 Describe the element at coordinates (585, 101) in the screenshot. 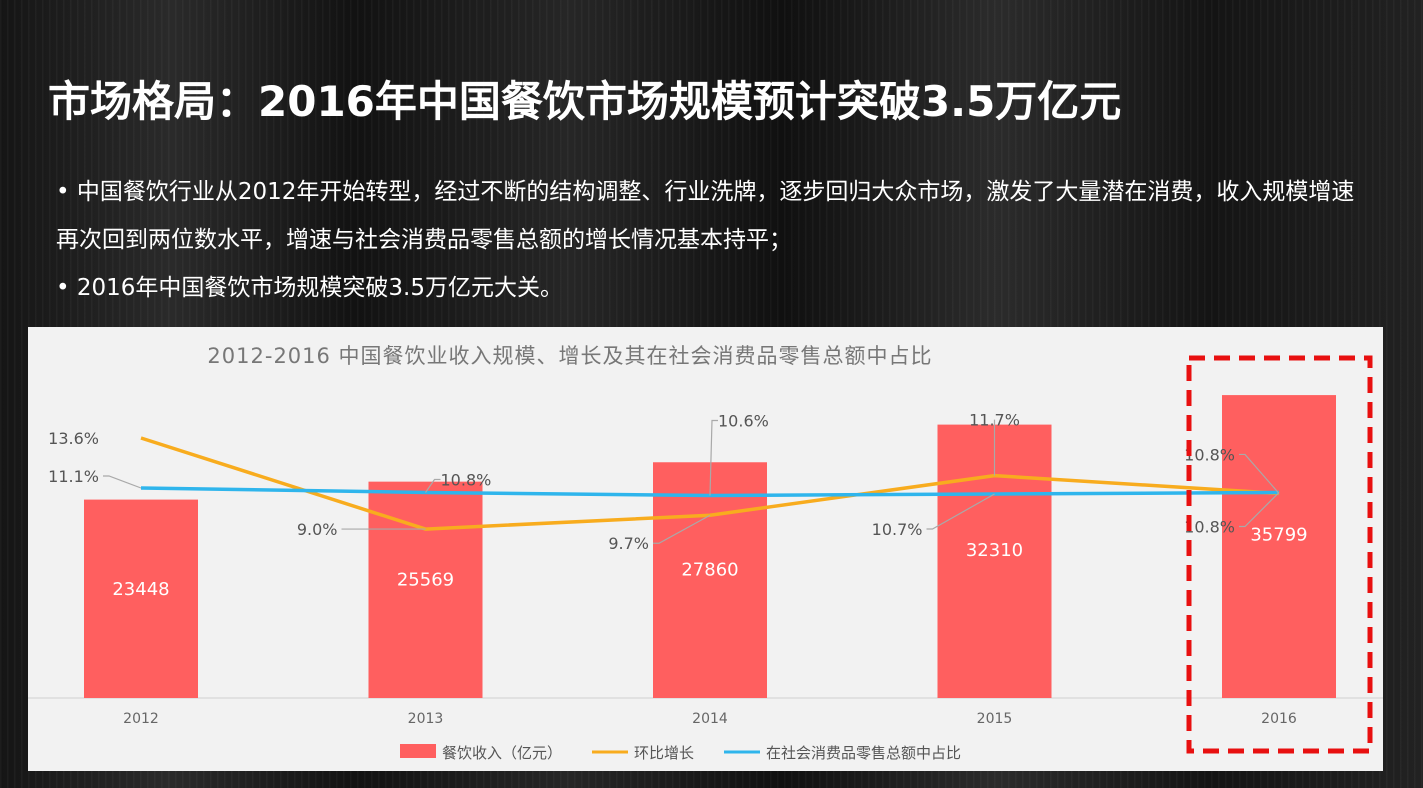

I see `page-title: 市场格局：2016年中国餐饮市场规模预计突破3.5万亿元` at that location.